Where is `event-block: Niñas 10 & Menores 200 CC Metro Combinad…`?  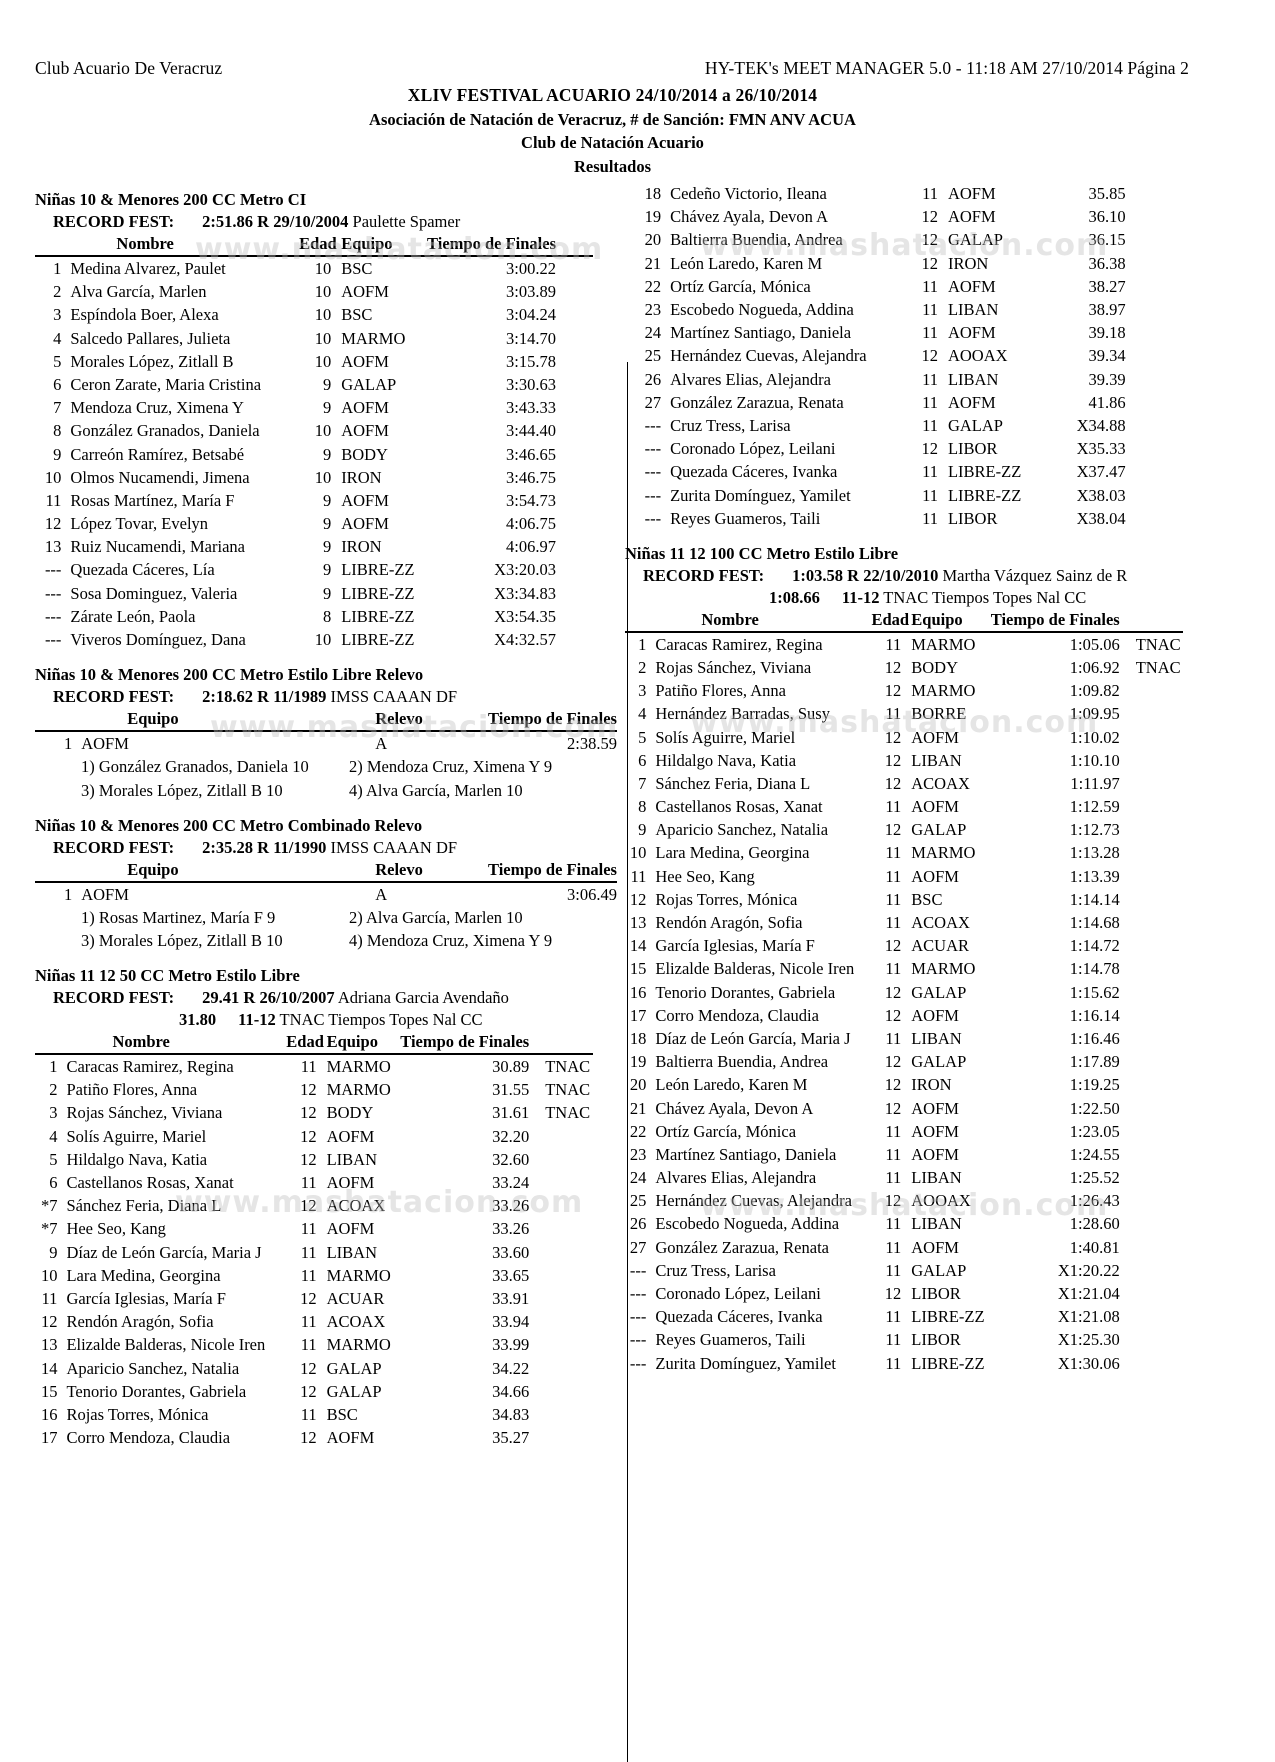
event-block: Niñas 10 & Menores 200 CC Metro Combinad… is located at coordinates (326, 884).